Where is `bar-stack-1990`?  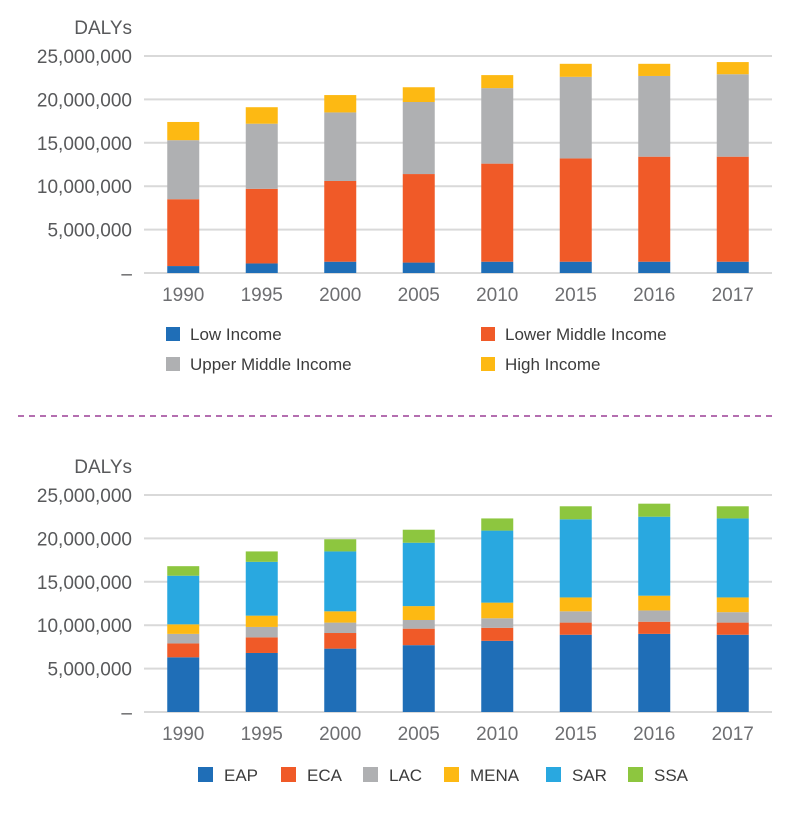 bar-stack-1990 is located at coordinates (183, 639).